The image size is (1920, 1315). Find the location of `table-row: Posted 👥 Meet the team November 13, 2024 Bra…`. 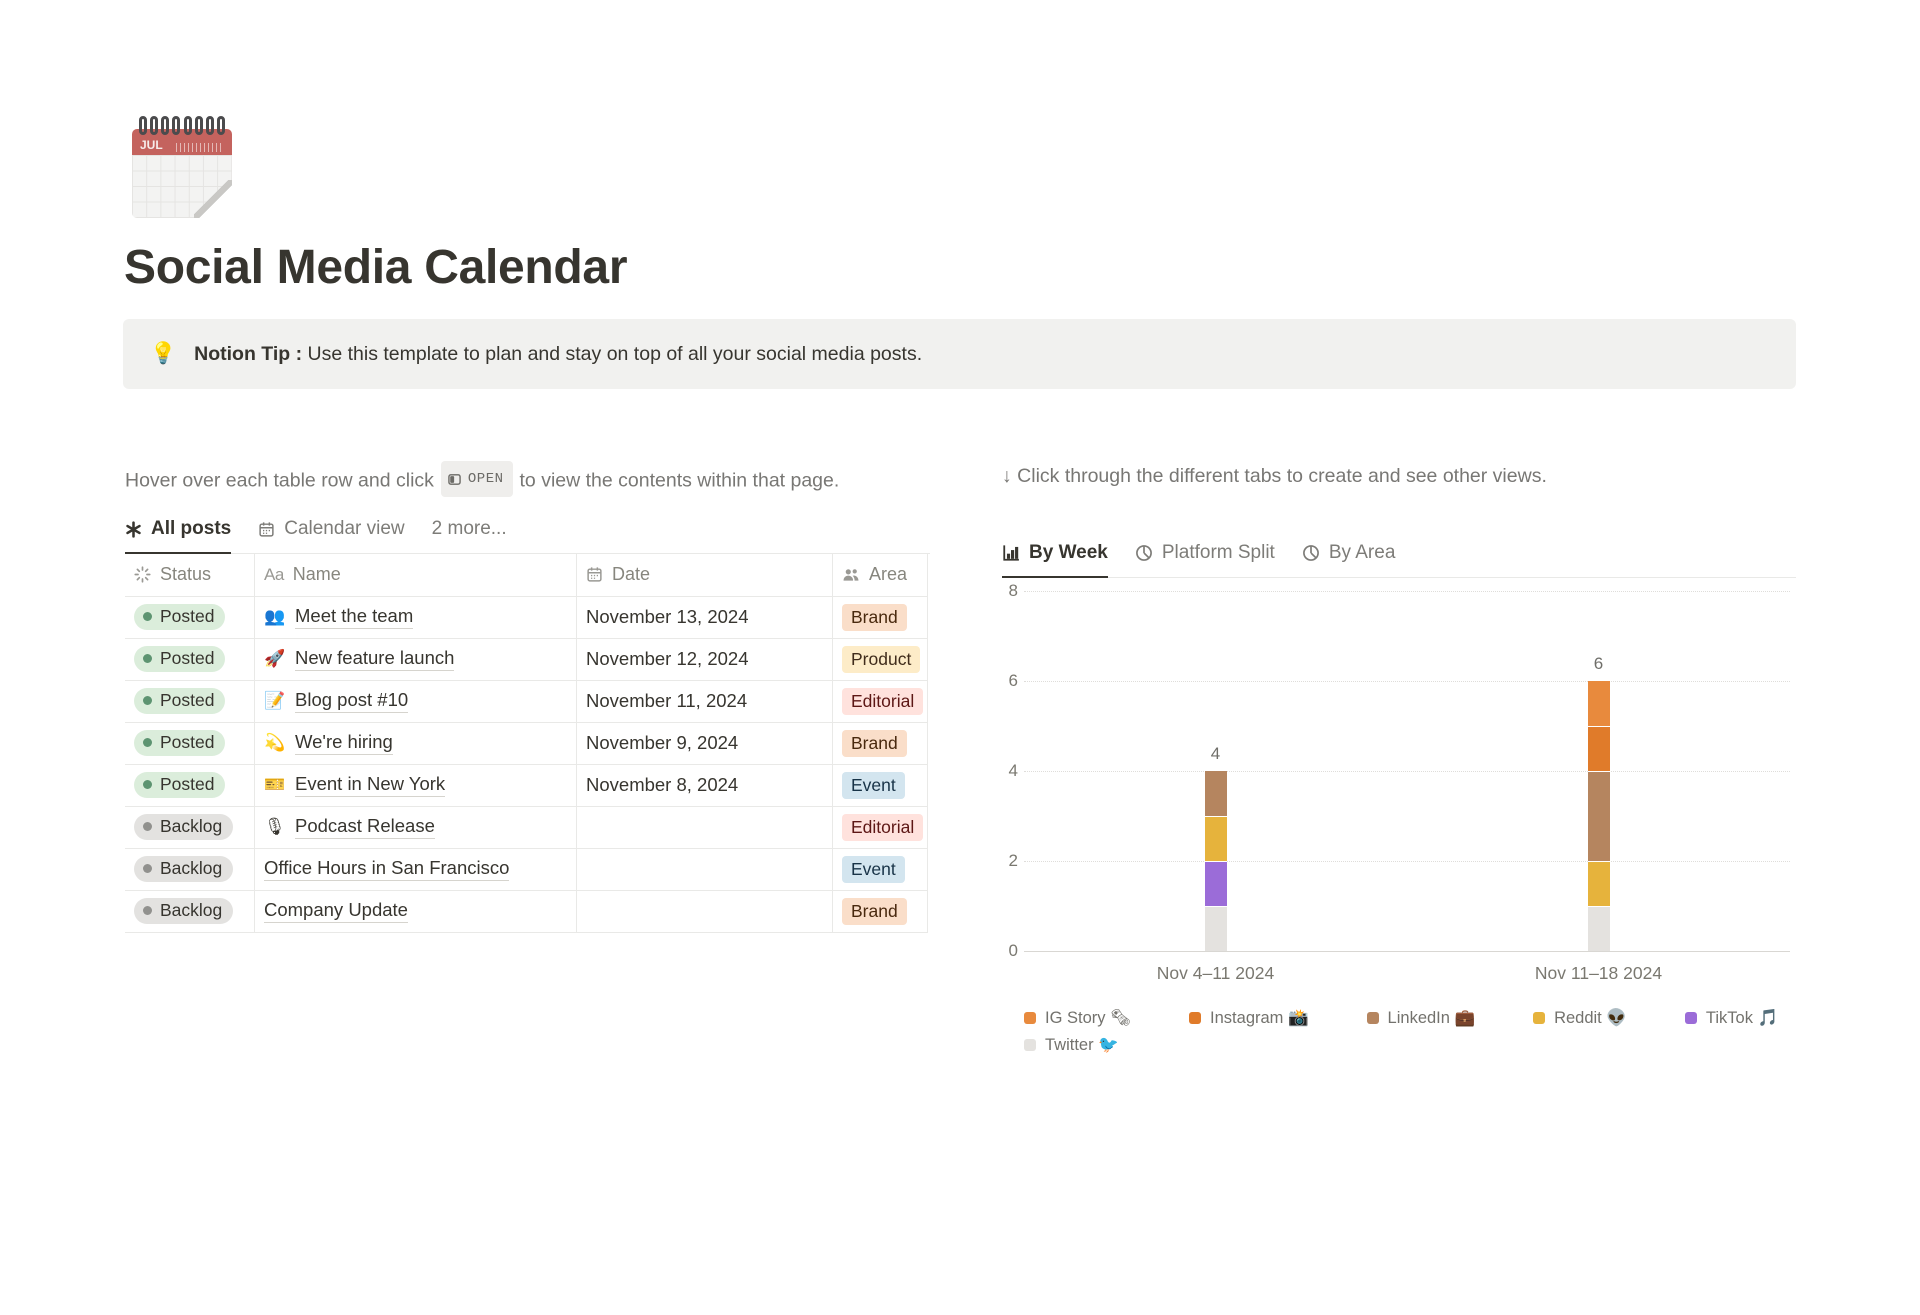

table-row: Posted 👥 Meet the team November 13, 2024 Bra… is located at coordinates (526, 617).